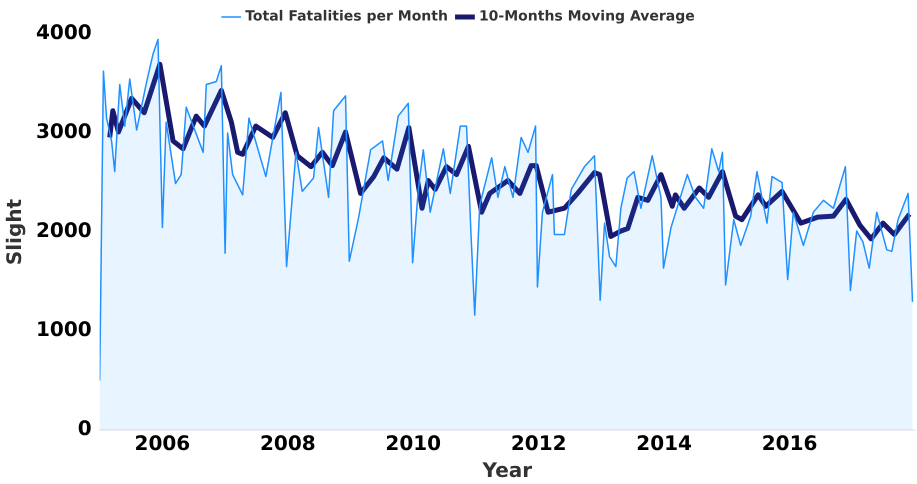  Describe the element at coordinates (586, 16) in the screenshot. I see `legend-label: 10-Months Moving Average` at that location.